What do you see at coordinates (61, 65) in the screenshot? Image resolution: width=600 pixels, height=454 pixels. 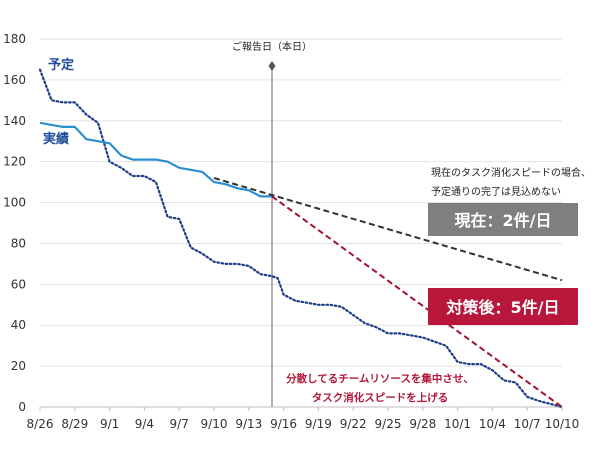 I see `label-plan: 予定` at bounding box center [61, 65].